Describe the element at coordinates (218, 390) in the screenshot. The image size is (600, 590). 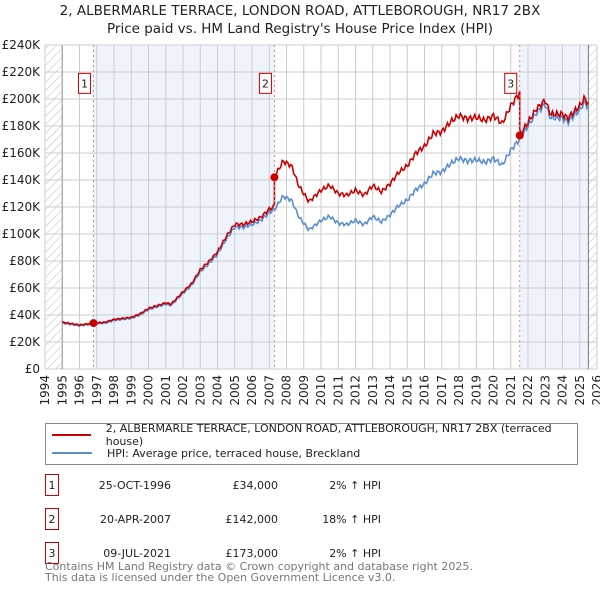
I see `x-tick-label: 2004` at that location.